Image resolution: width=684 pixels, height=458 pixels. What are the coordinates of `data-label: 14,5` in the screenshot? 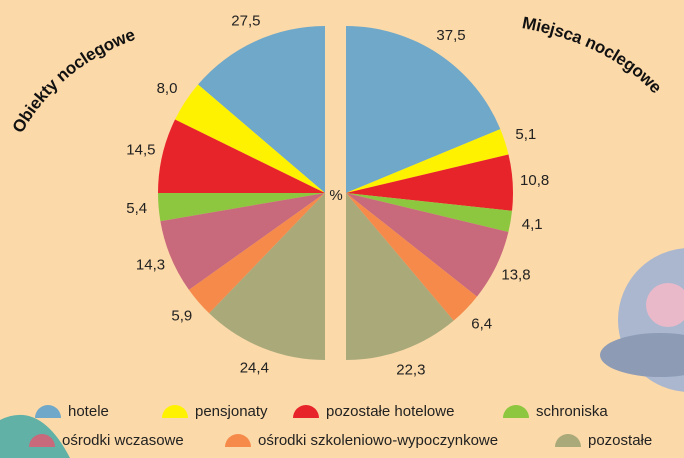 It's located at (140, 149).